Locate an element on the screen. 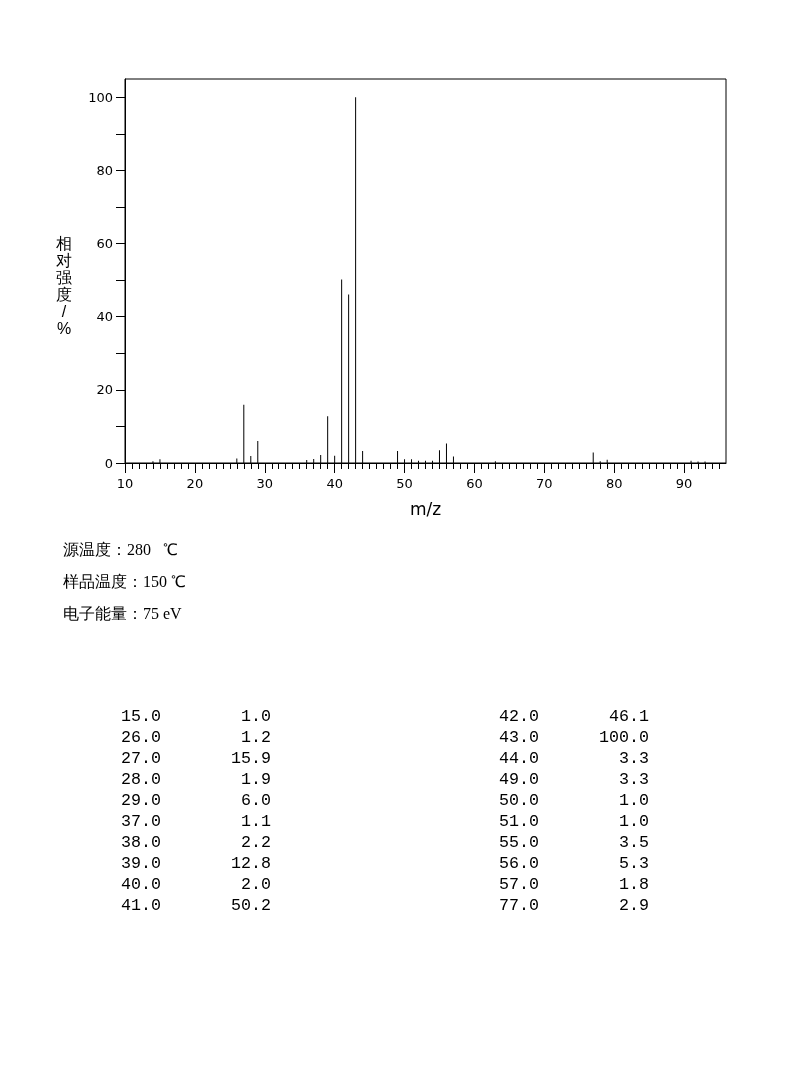 The width and height of the screenshot is (794, 1077). y-tick-label: 20 is located at coordinates (104, 390).